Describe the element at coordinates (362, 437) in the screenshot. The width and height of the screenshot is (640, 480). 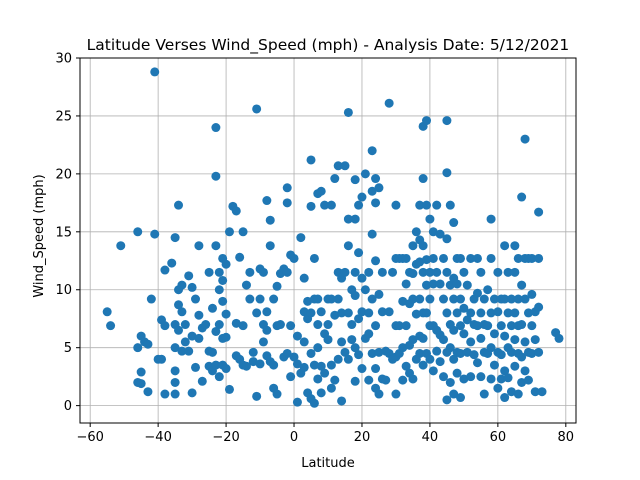
I see `x-tick-label: 20` at that location.